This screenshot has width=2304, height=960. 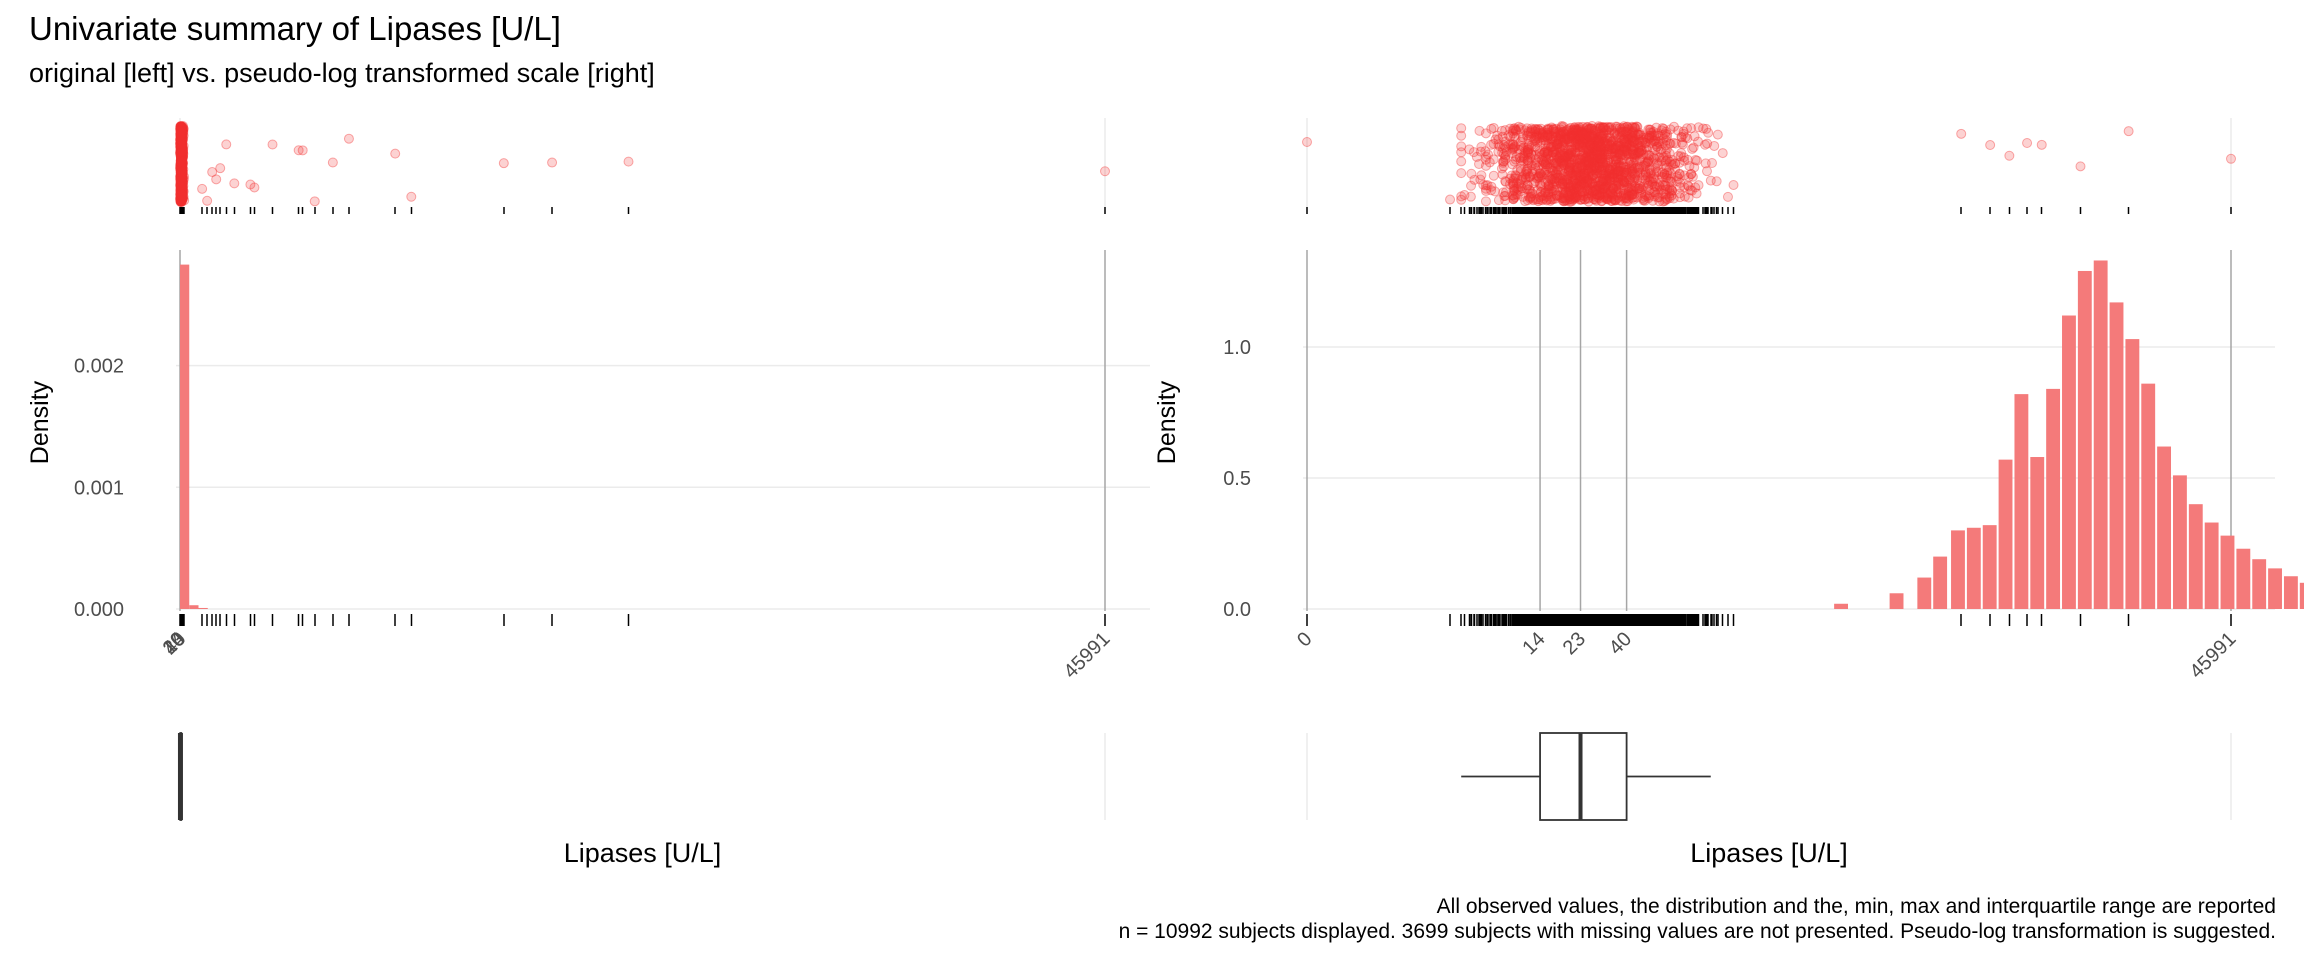 I want to click on x-tick-label: 14, so click(x=1533, y=643).